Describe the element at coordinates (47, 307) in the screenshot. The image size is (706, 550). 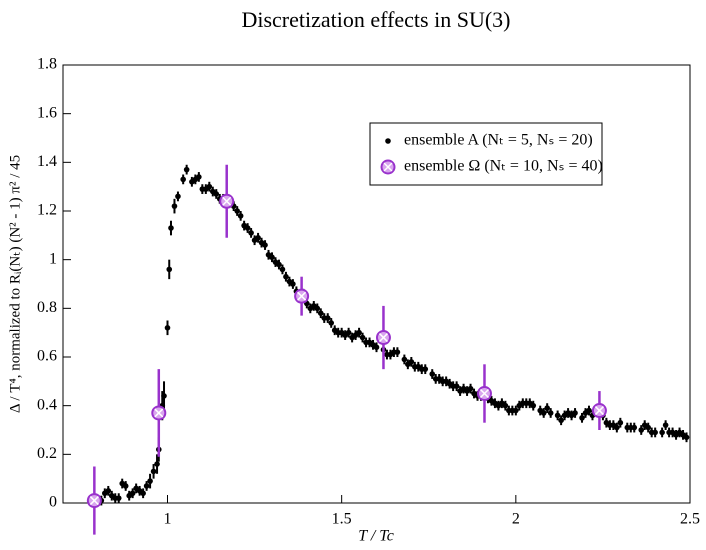
I see `y-tick-label: 0.8` at that location.